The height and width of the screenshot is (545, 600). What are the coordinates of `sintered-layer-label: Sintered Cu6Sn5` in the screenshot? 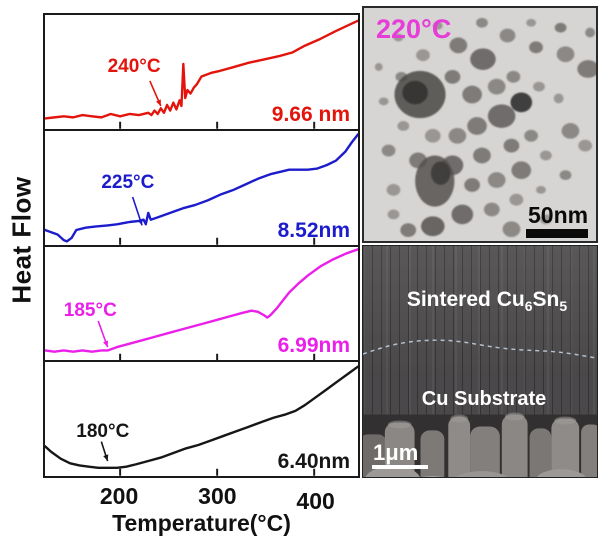 It's located at (480, 301).